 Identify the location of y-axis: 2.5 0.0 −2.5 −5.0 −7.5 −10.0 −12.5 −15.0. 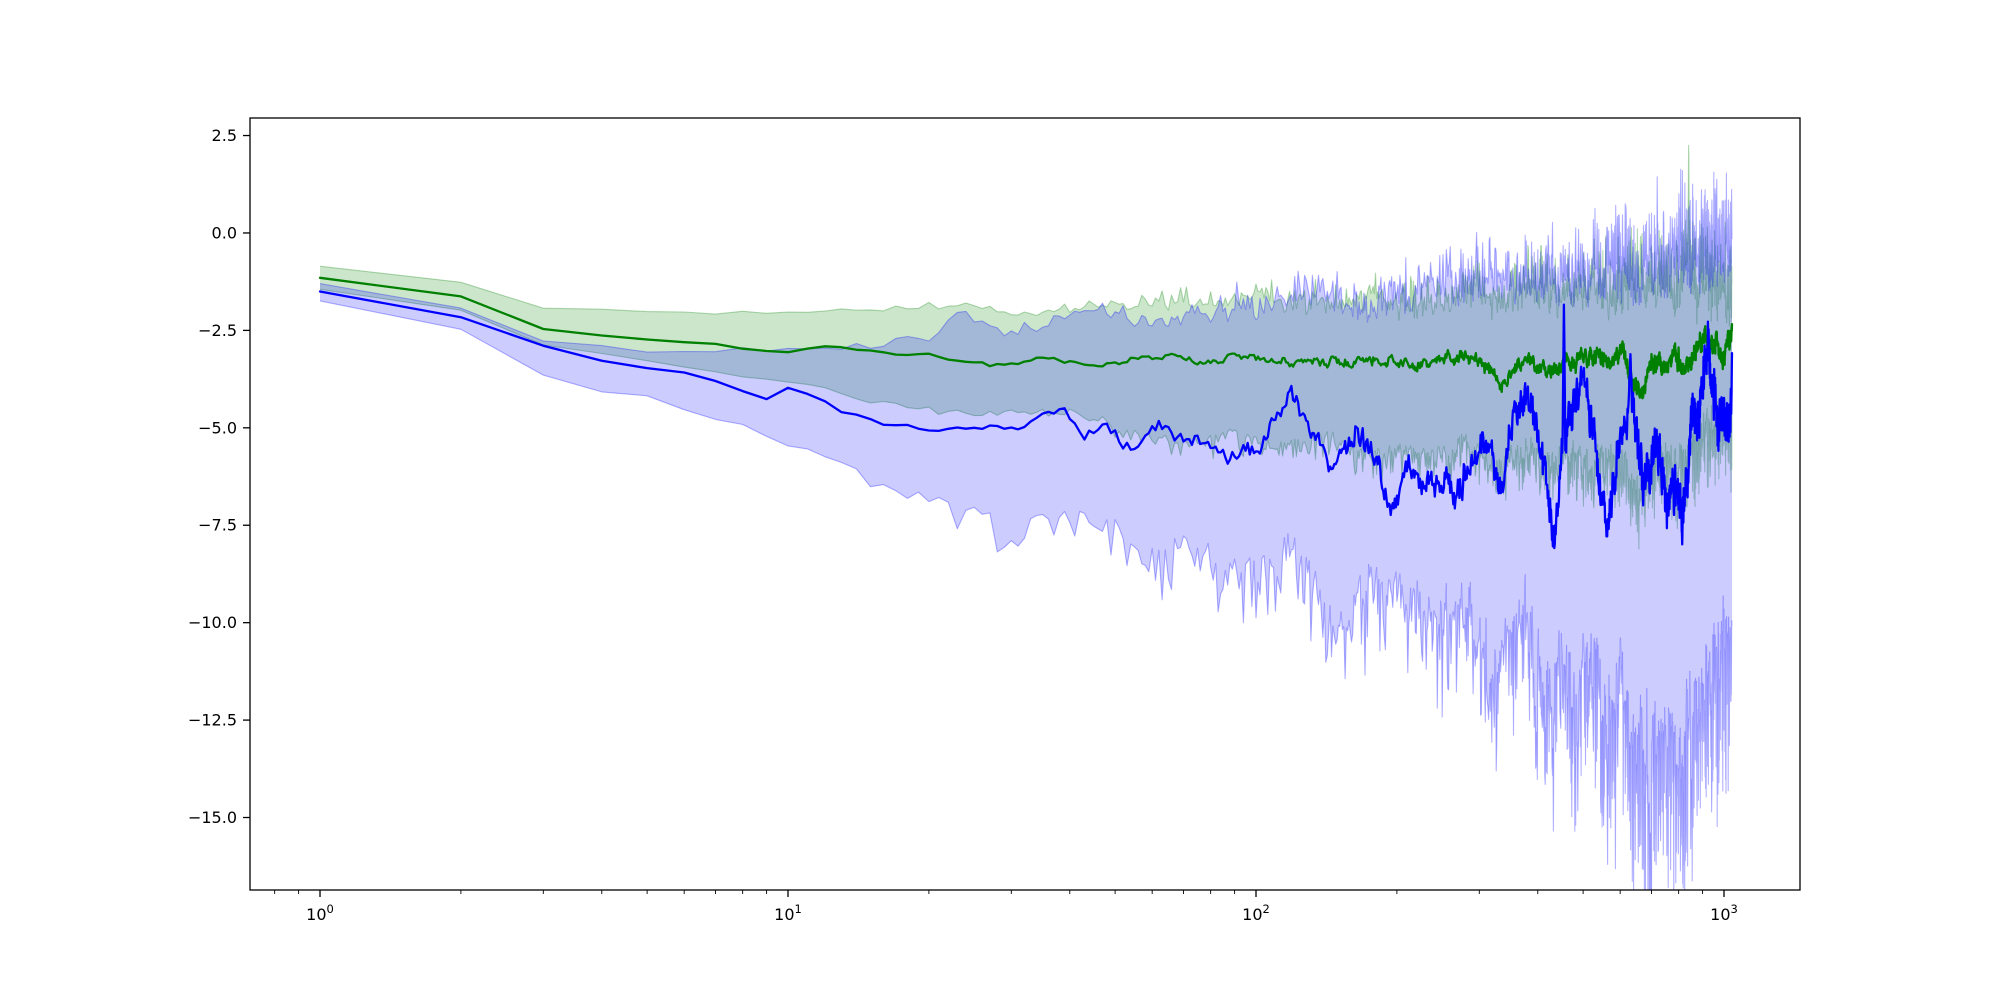
(219, 476).